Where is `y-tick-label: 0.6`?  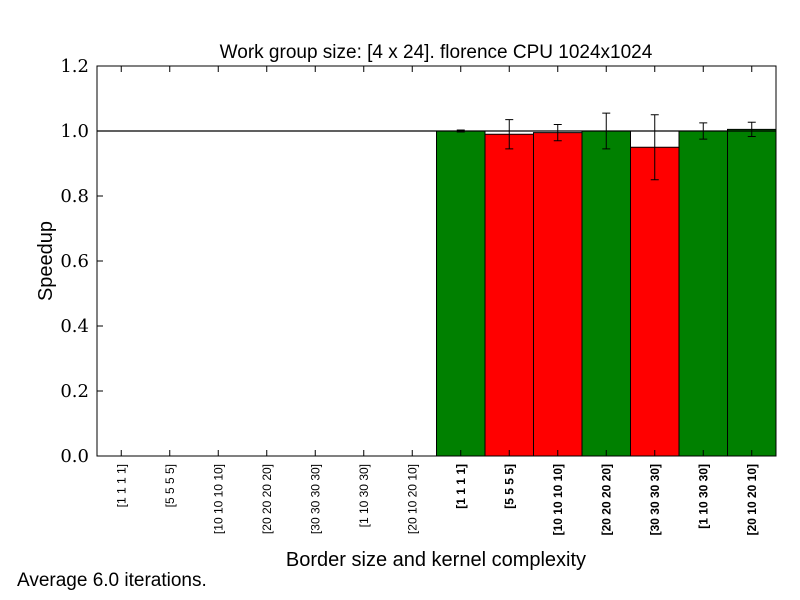 y-tick-label: 0.6 is located at coordinates (74, 261).